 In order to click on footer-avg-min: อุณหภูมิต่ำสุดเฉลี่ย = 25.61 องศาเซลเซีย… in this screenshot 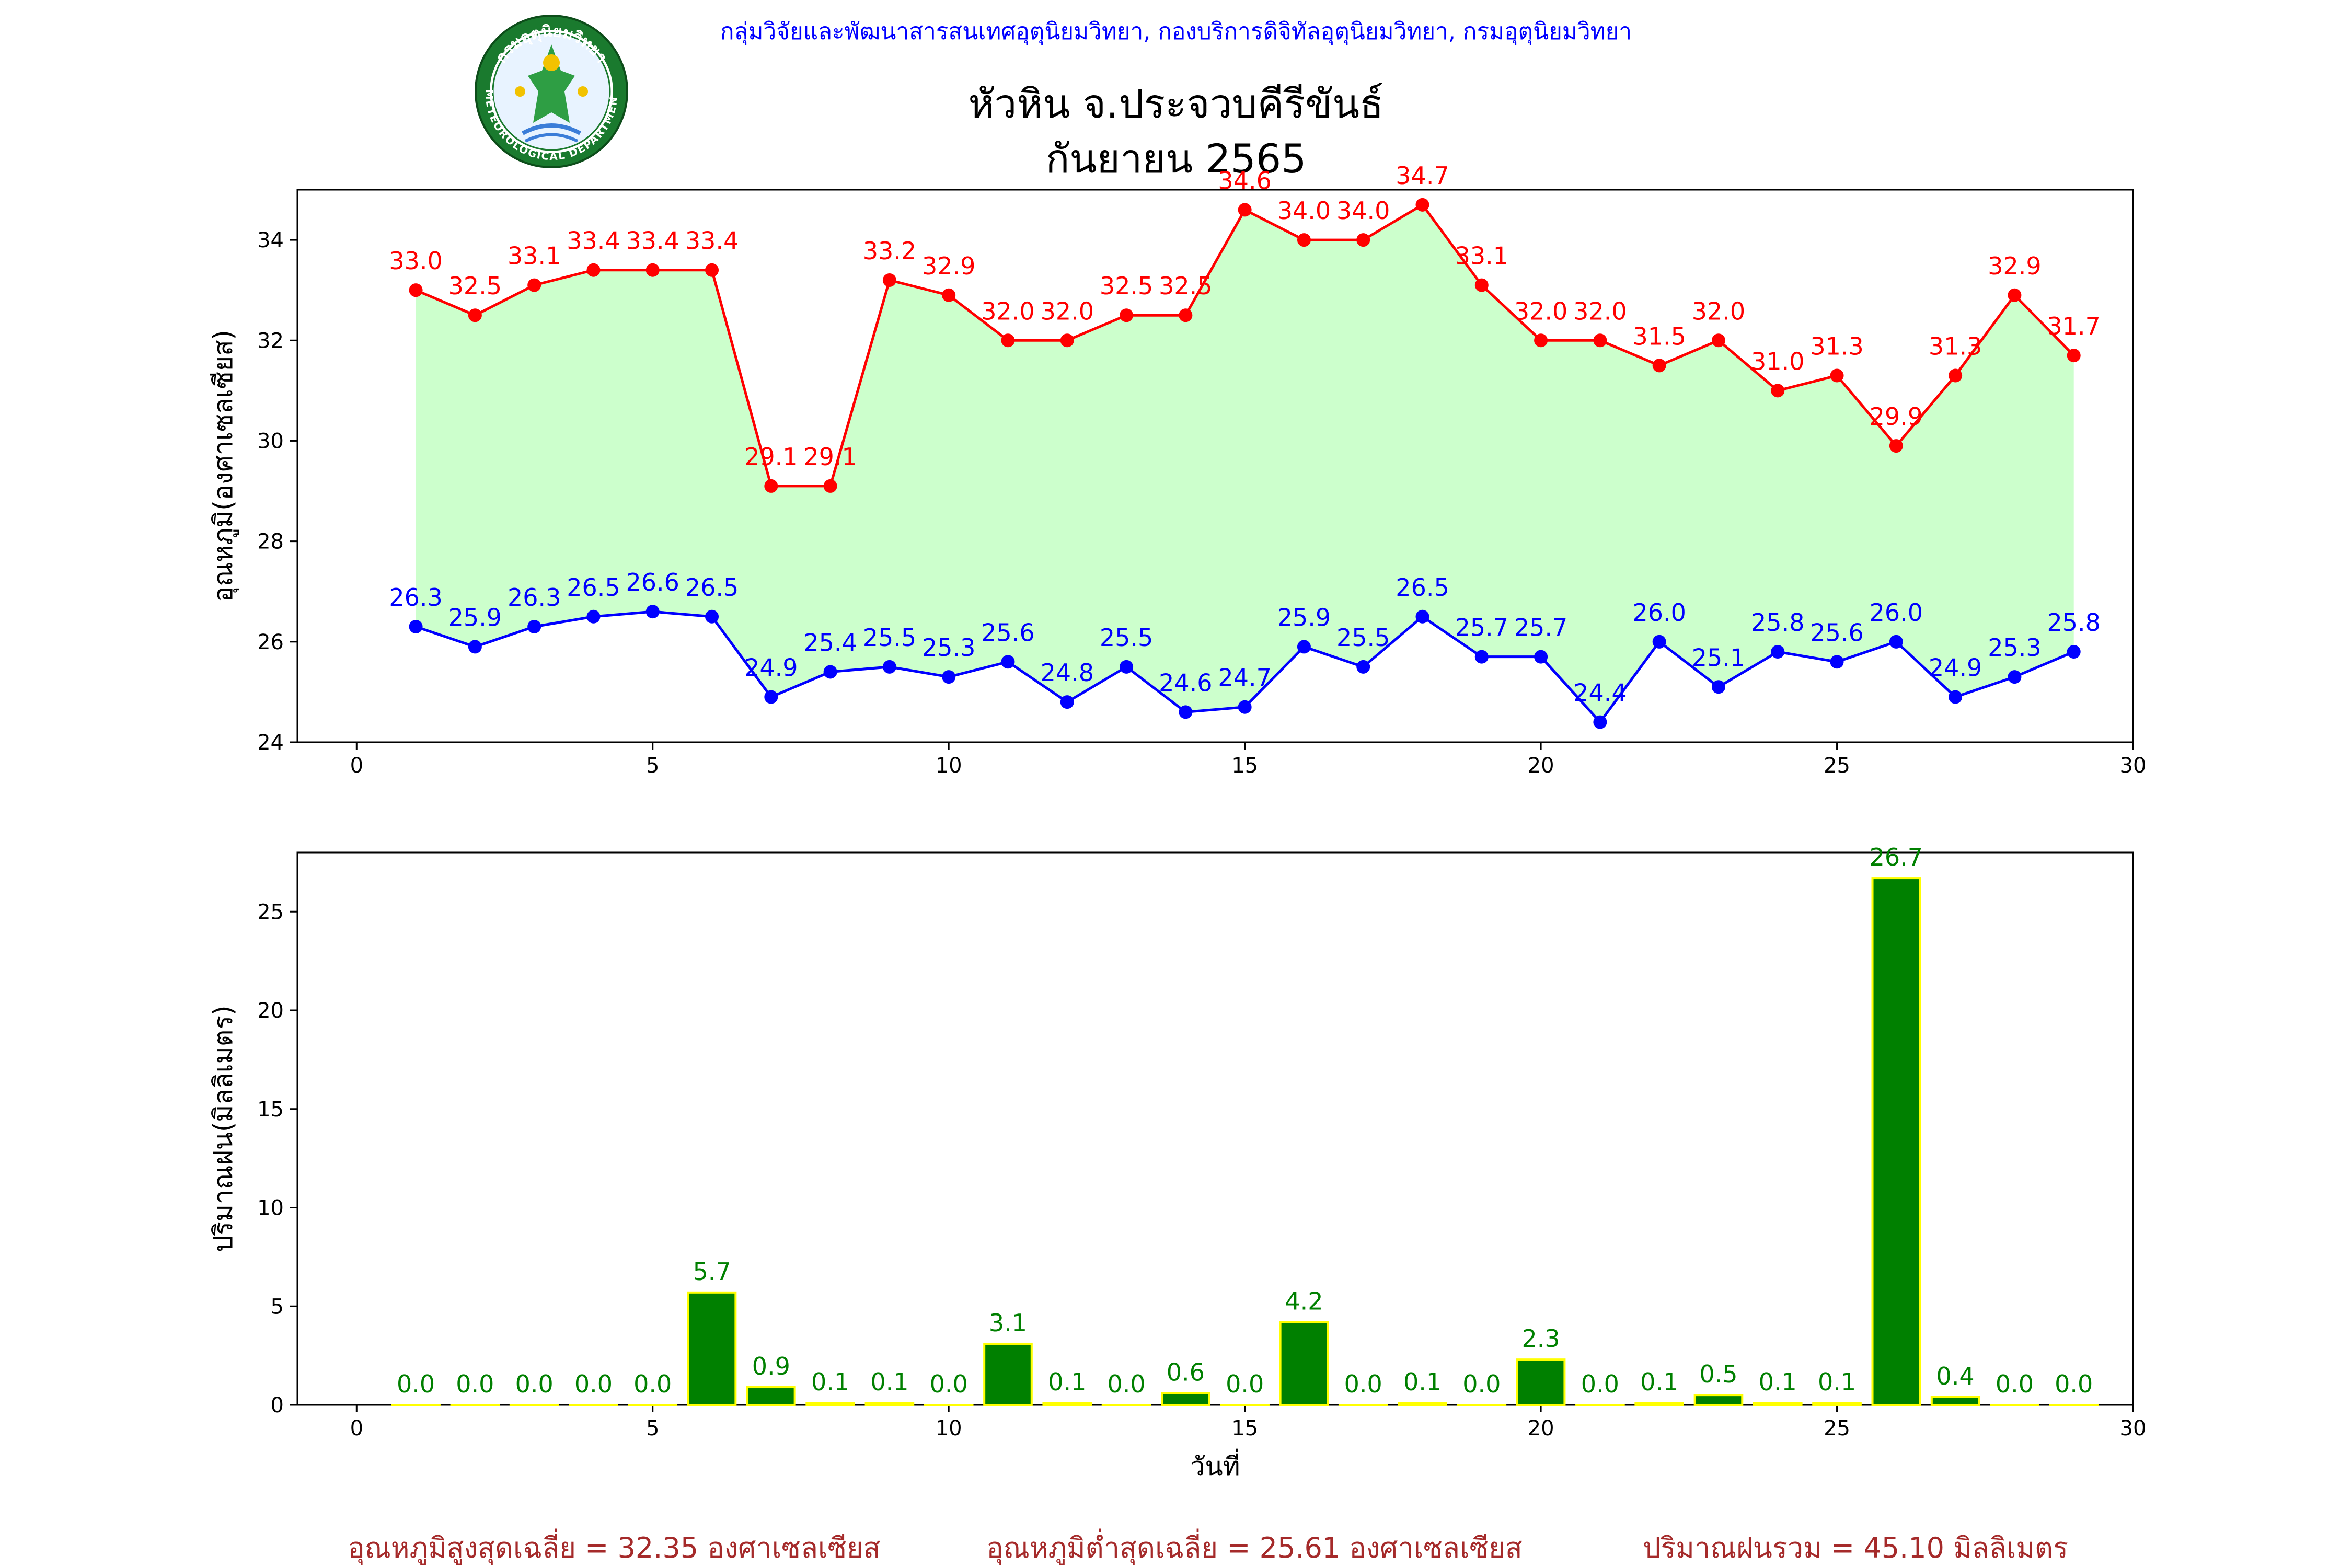, I will do `click(1254, 1546)`.